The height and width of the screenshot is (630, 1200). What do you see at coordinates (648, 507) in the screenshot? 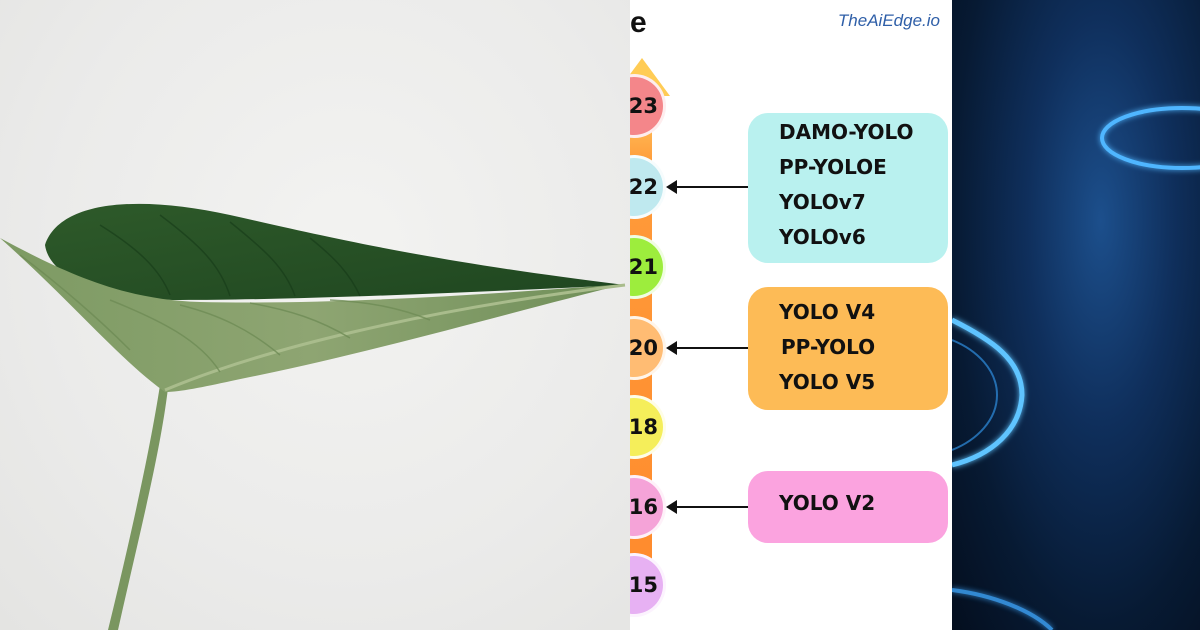
I see `year-badge-16: 16` at bounding box center [648, 507].